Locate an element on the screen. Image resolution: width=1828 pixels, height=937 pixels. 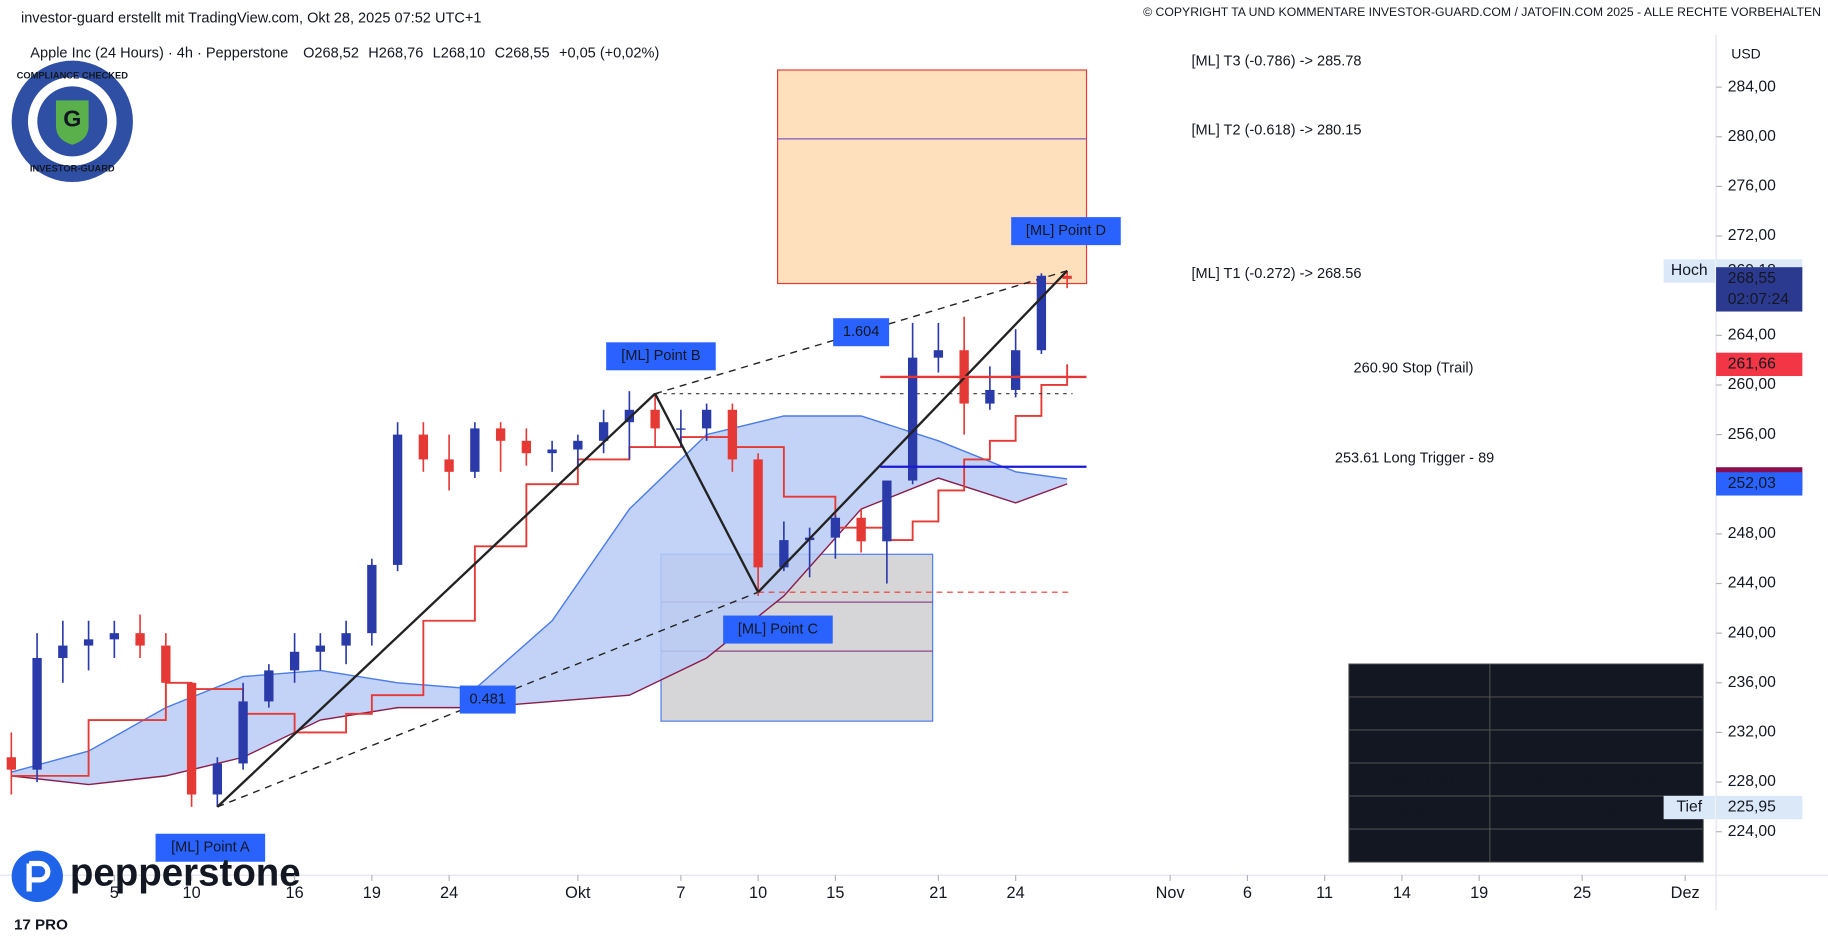
ratio-label: 1.604 is located at coordinates (861, 332).